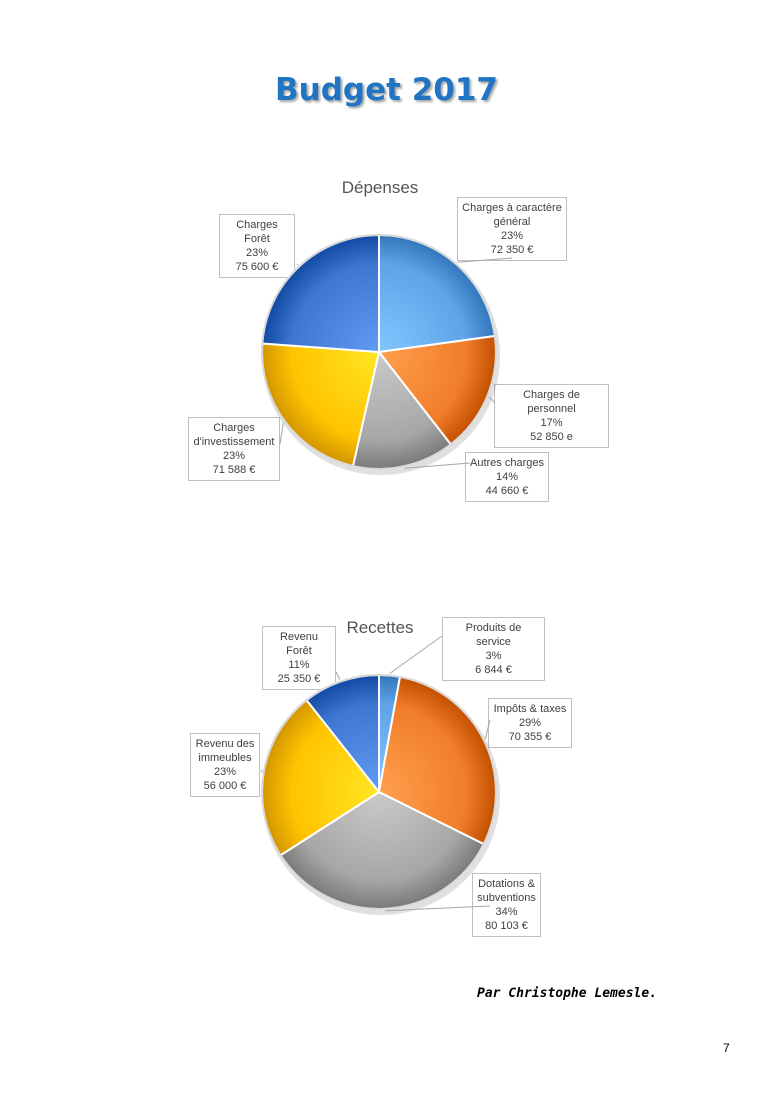 The height and width of the screenshot is (1104, 773). What do you see at coordinates (320, 293) in the screenshot?
I see `pie-slice-charges-foret` at bounding box center [320, 293].